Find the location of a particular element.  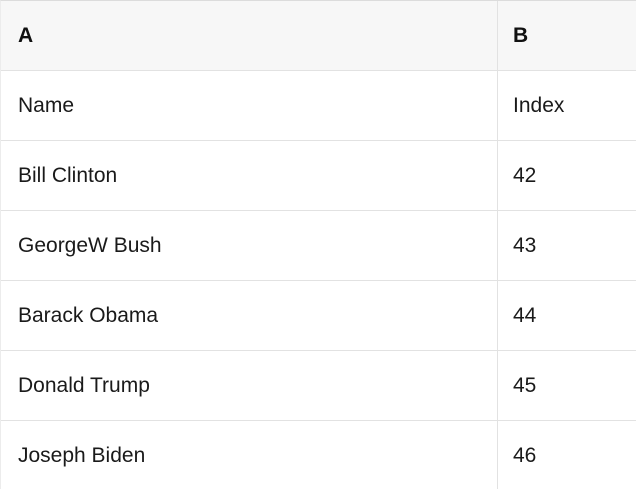

cell-a-row-3: Barack Obama is located at coordinates (249, 315).